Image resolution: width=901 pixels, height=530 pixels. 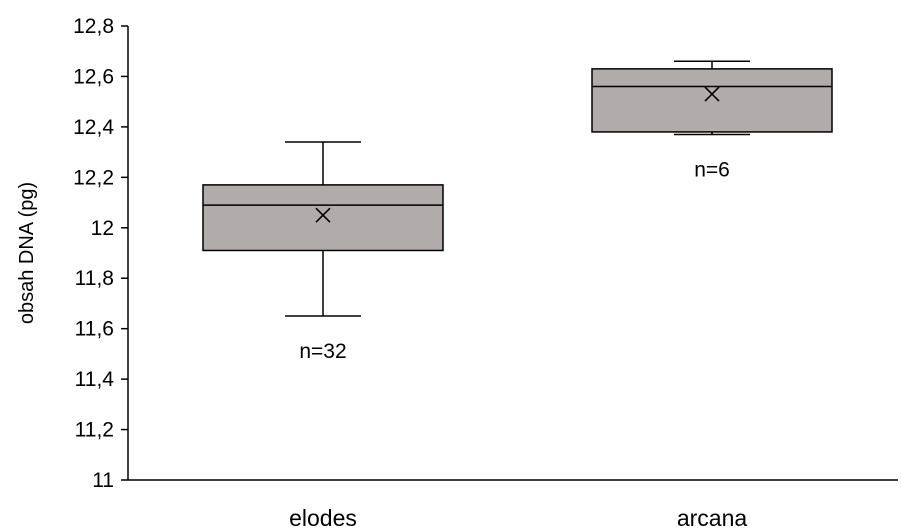 What do you see at coordinates (27, 253) in the screenshot?
I see `y-axis-title: obsah DNA (pg)` at bounding box center [27, 253].